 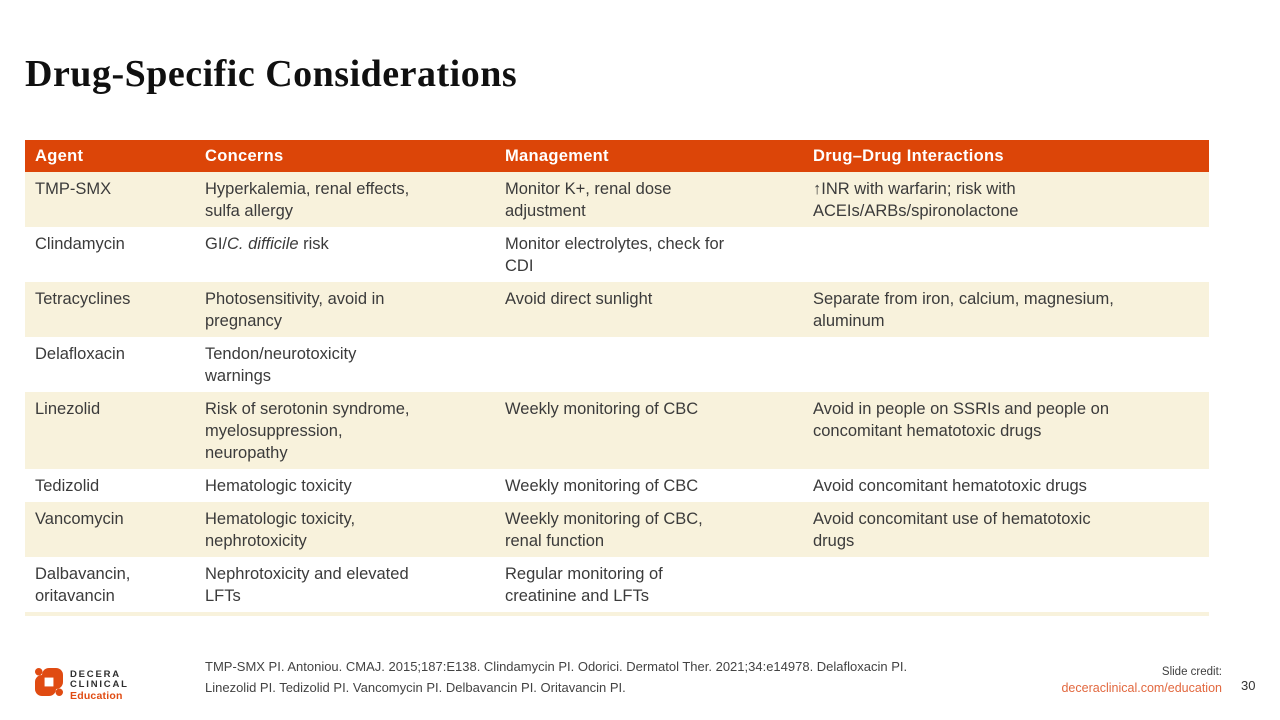 I want to click on cell-agent: Vancomycin, so click(x=79, y=519).